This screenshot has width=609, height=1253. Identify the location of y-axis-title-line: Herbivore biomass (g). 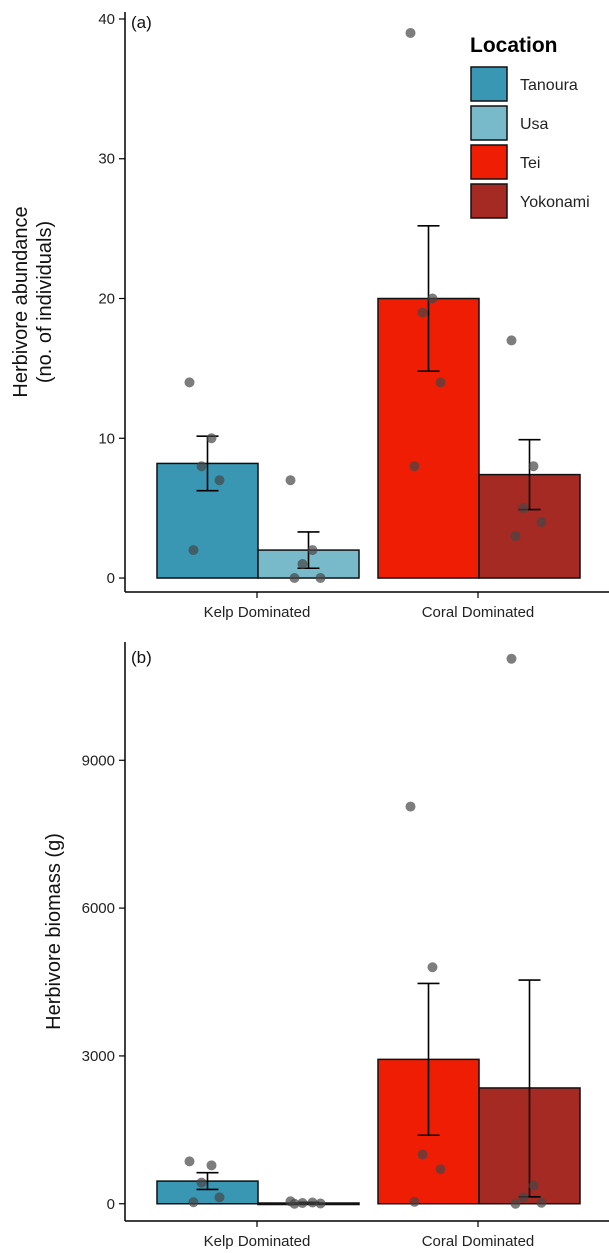
(54, 931).